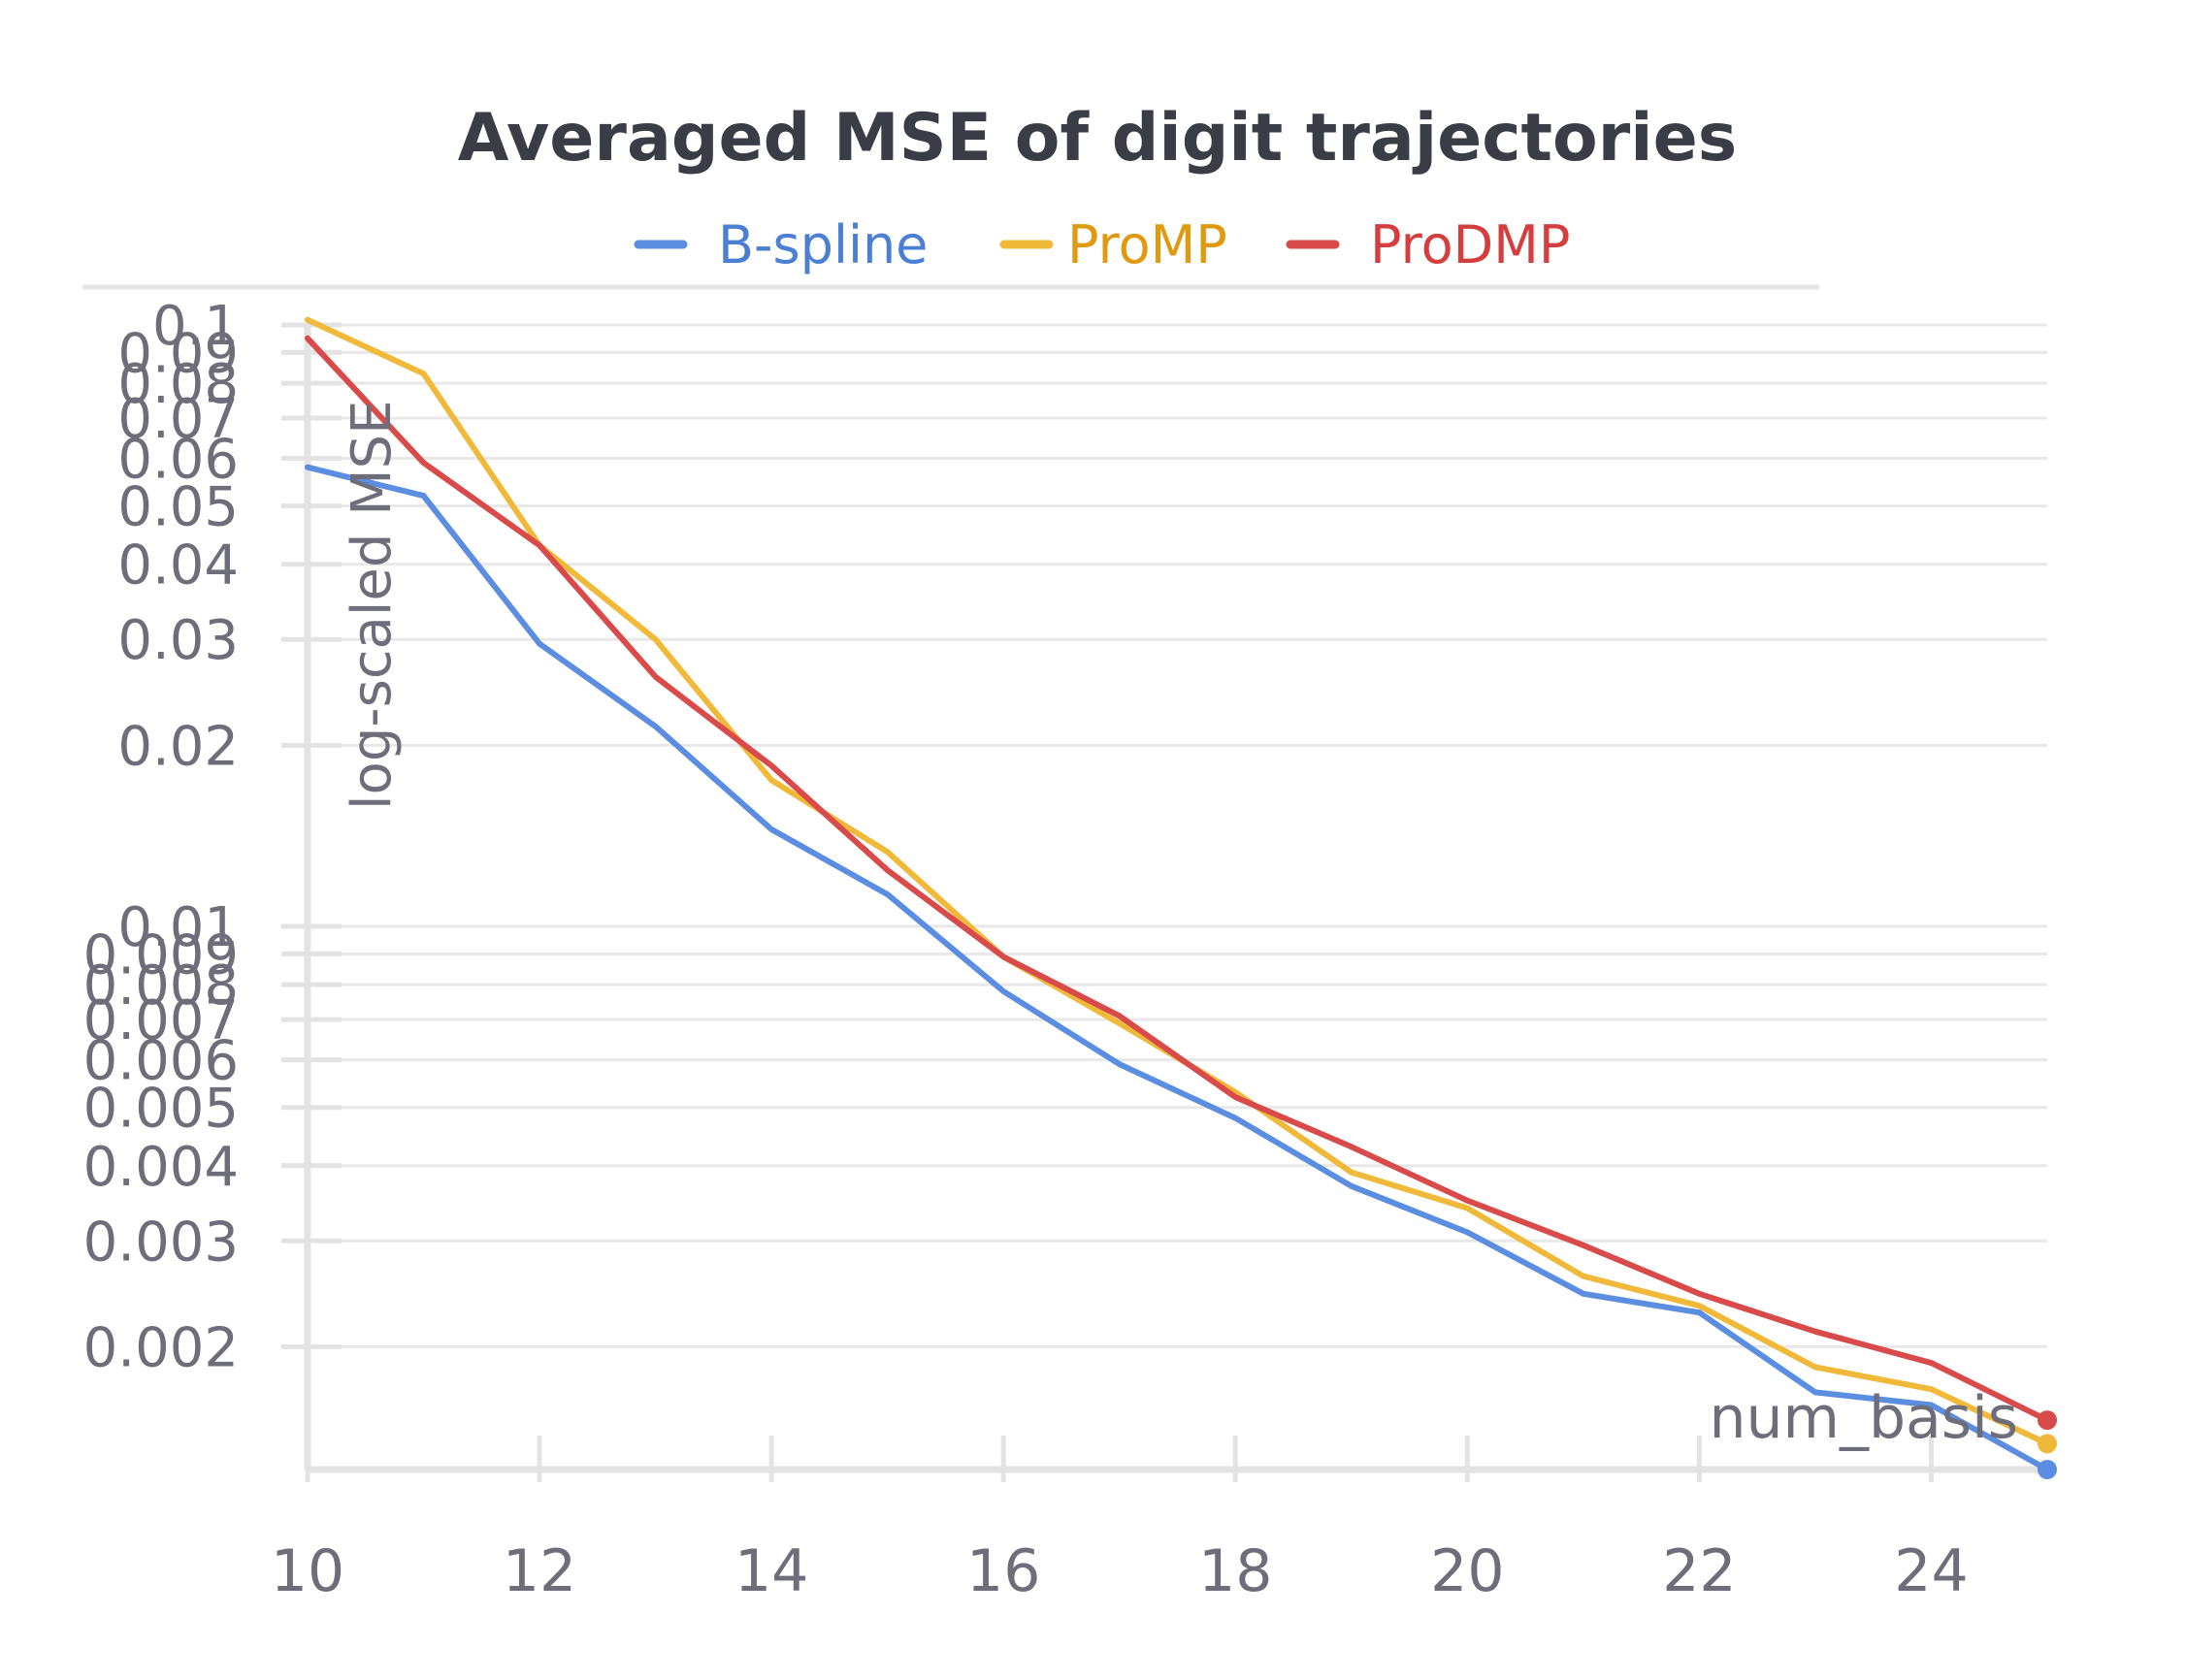 This screenshot has width=2186, height=1680. Describe the element at coordinates (1003, 1571) in the screenshot. I see `x-tick-label: 16` at that location.